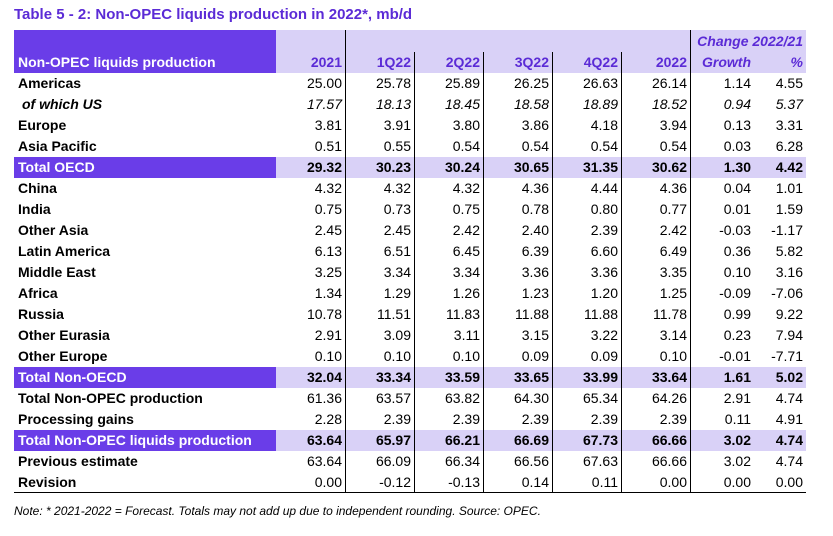  I want to click on value-cell: 61.36, so click(324, 398).